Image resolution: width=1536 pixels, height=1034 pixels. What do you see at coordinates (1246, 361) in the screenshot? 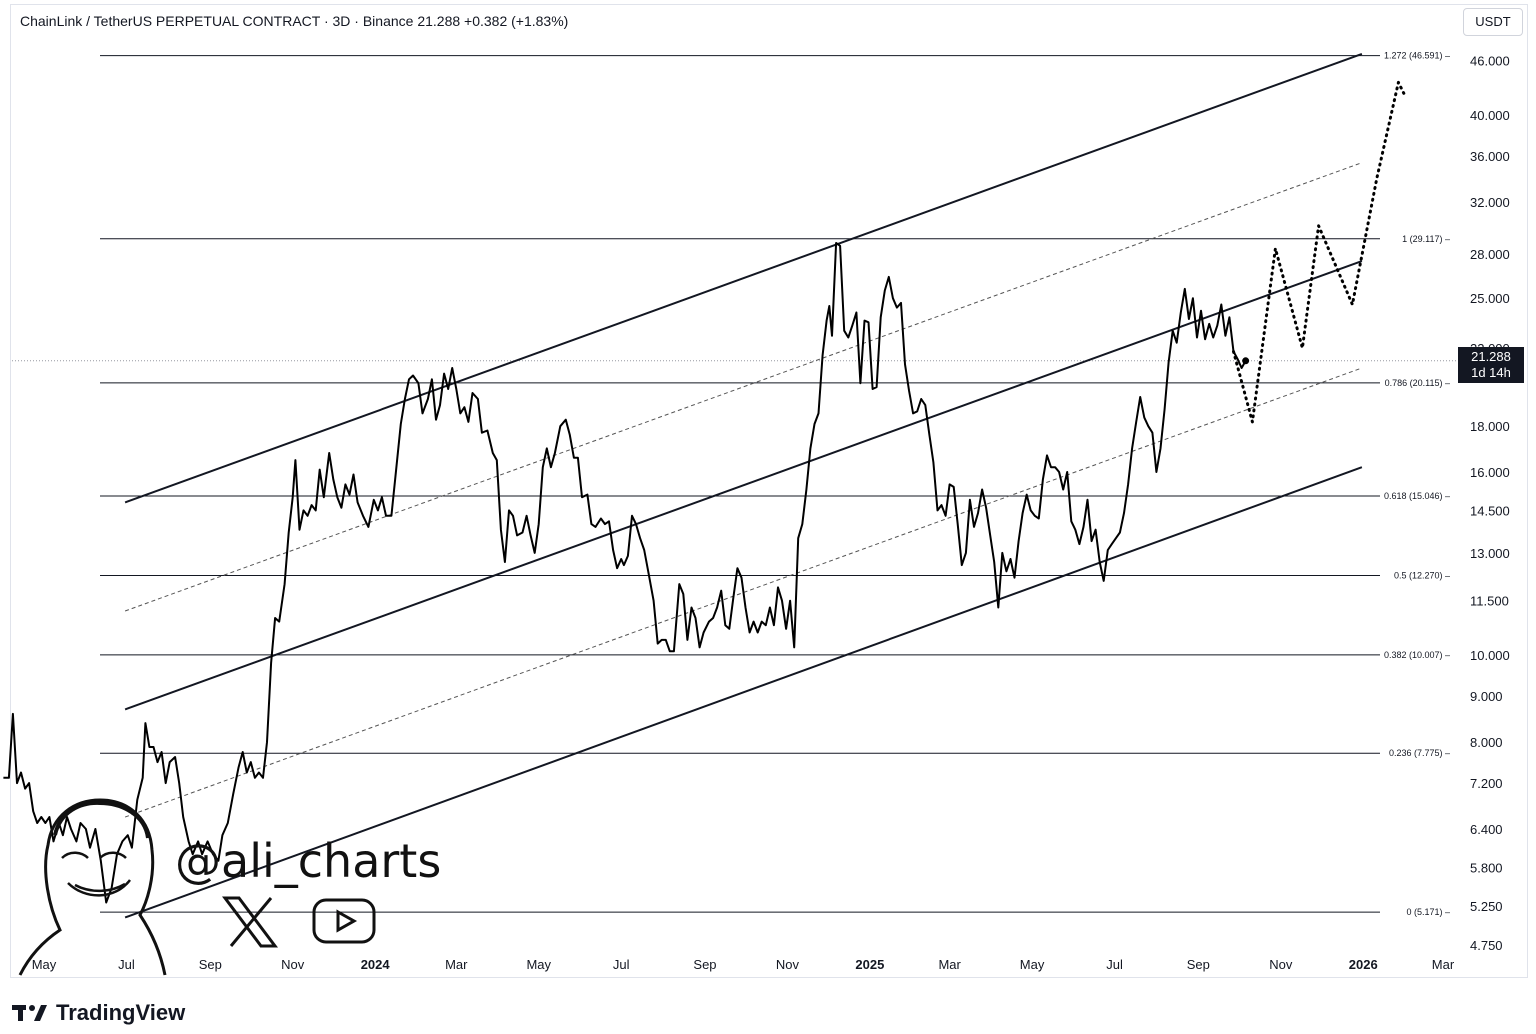
I see `last-price-dot` at bounding box center [1246, 361].